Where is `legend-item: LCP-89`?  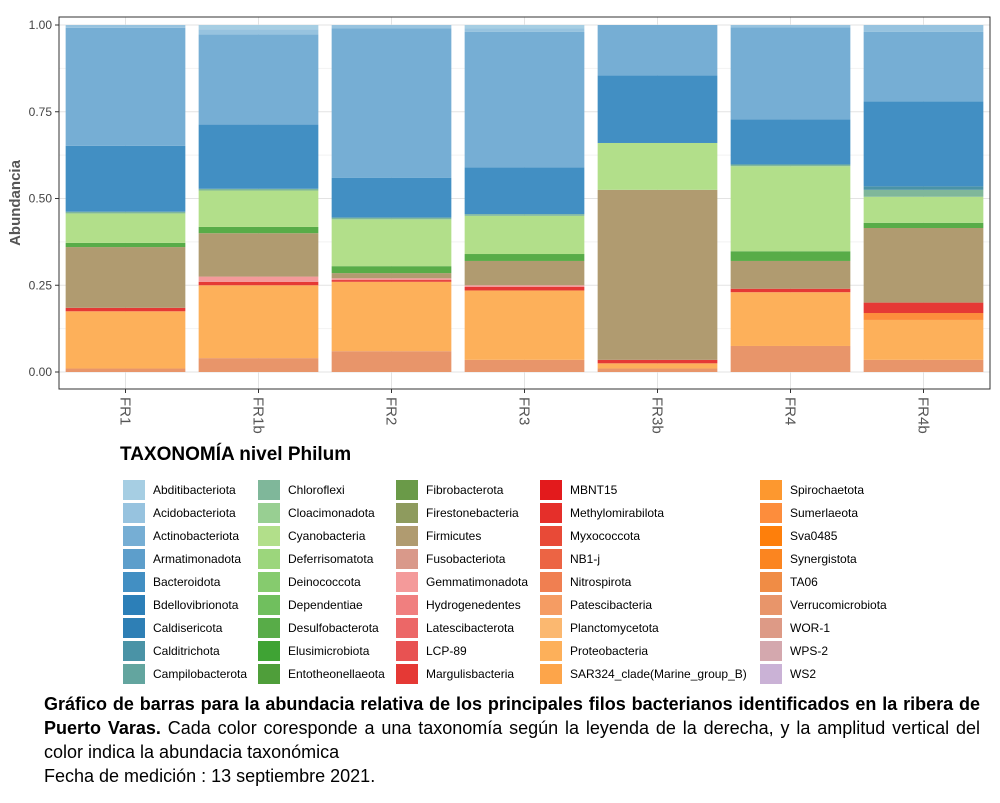
legend-item: LCP-89 is located at coordinates (431, 651).